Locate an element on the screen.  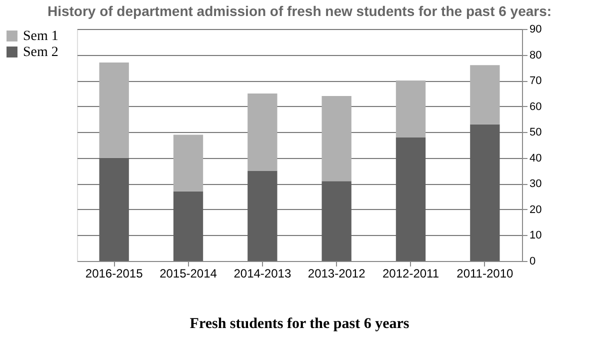
chart-title: History of department admission of fresh new students for the past 6 years: is located at coordinates (299, 11).